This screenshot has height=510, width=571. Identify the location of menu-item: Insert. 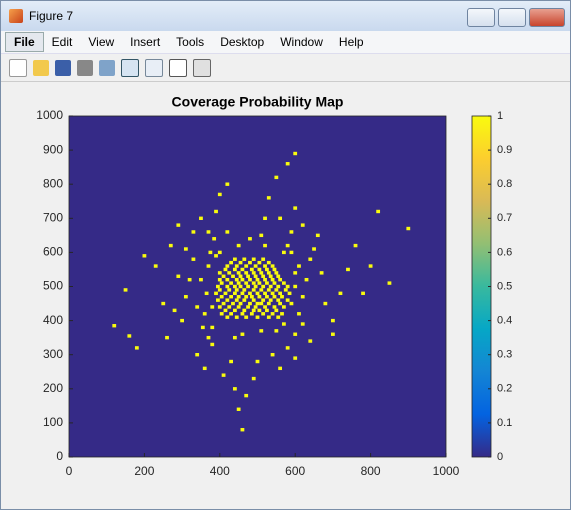
(145, 42).